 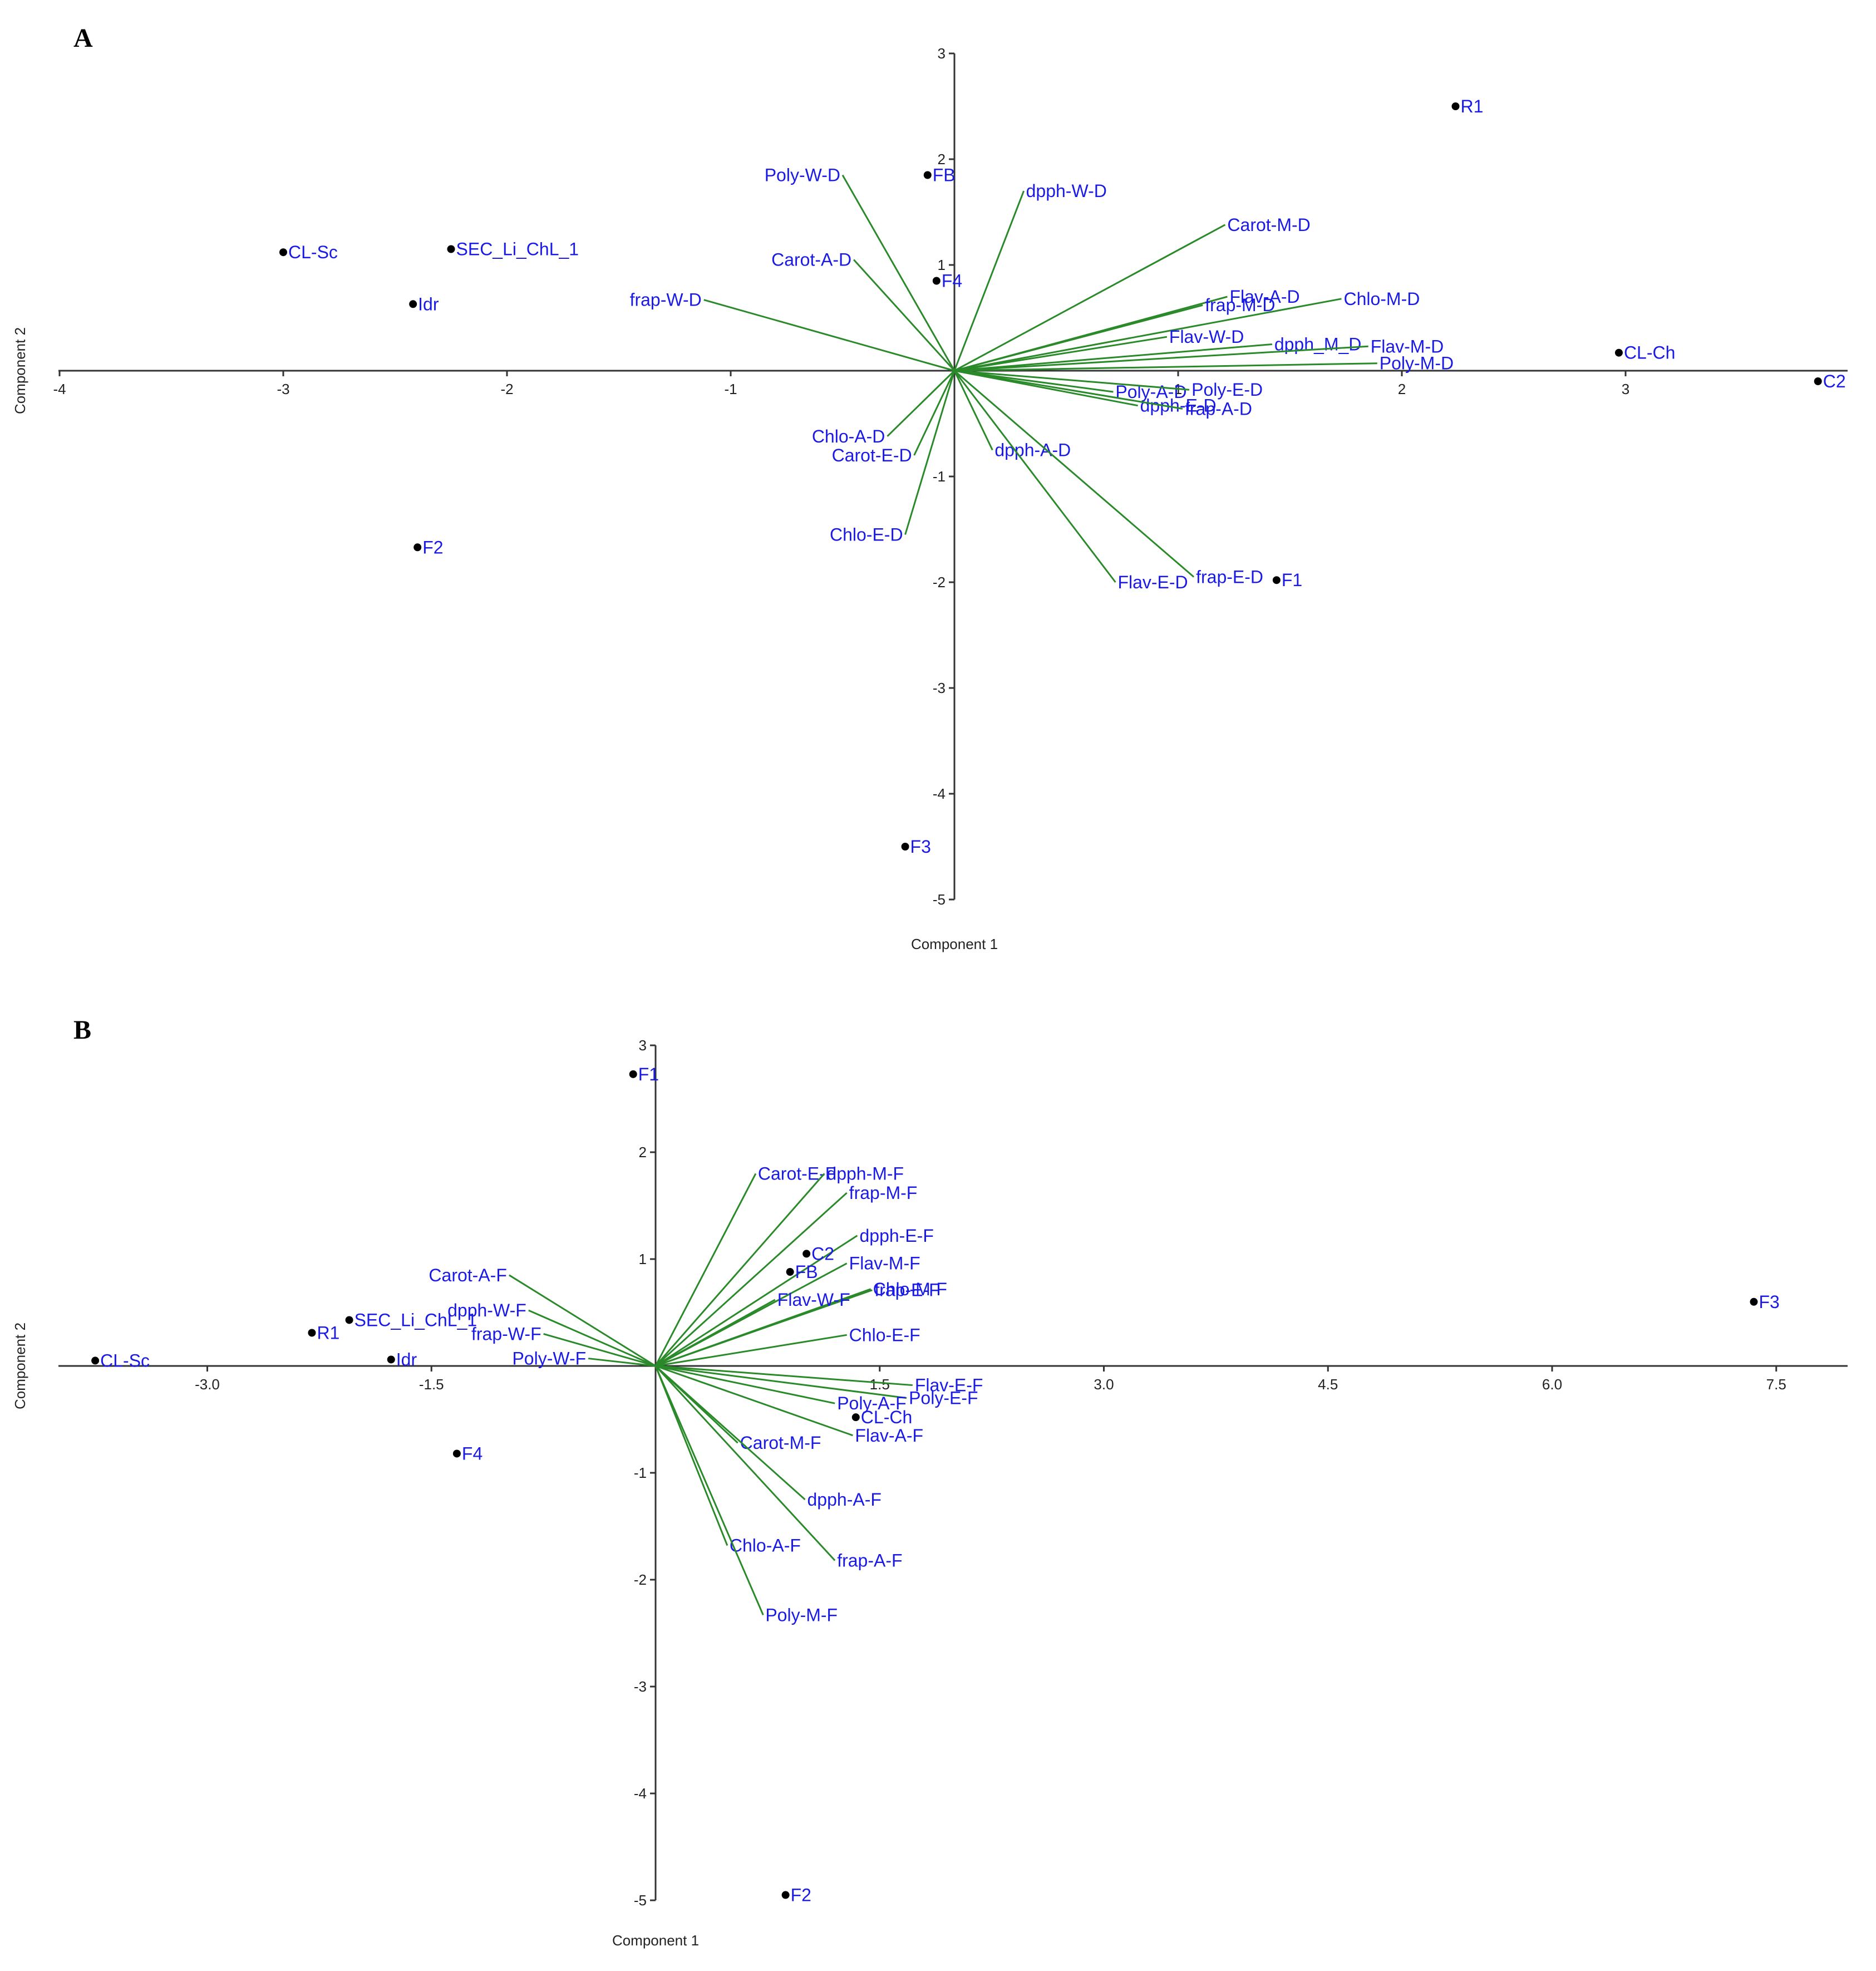 What do you see at coordinates (1835, 381) in the screenshot?
I see `score-label-c2: C2` at bounding box center [1835, 381].